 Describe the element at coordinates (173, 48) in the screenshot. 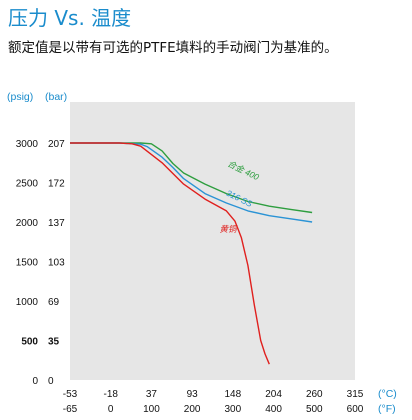

I see `page-subtitle: 额定值是以带有可选的PTFE填料的手动阀门为基准的。` at that location.